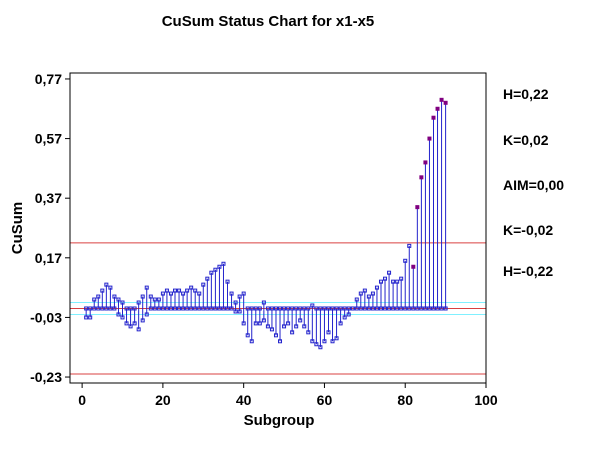  What do you see at coordinates (46, 377) in the screenshot?
I see `y-tick-label: -0,23` at bounding box center [46, 377].